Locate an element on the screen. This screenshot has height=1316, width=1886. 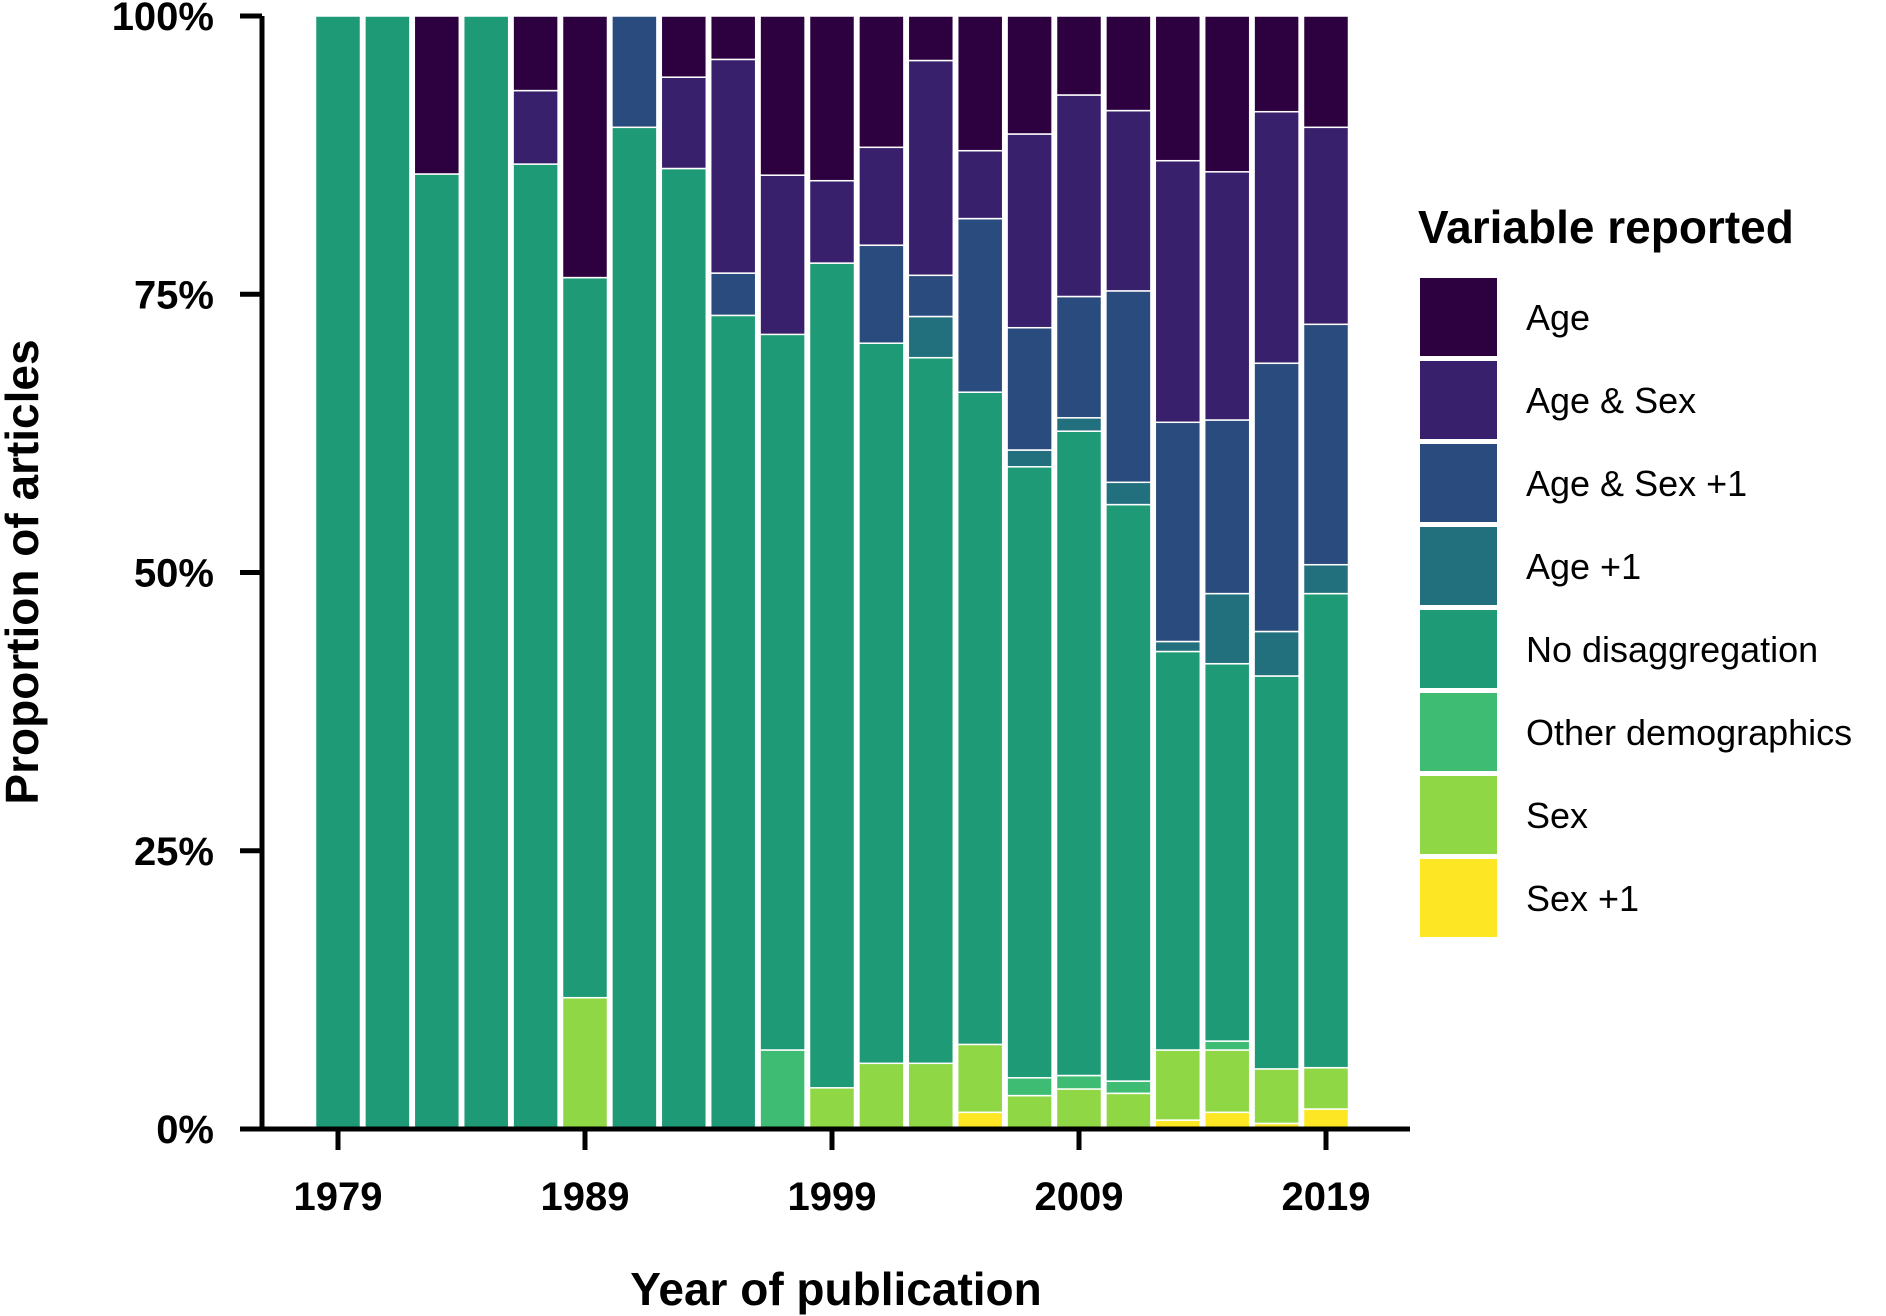
legend-swatch-no-disaggregation is located at coordinates (1458, 649).